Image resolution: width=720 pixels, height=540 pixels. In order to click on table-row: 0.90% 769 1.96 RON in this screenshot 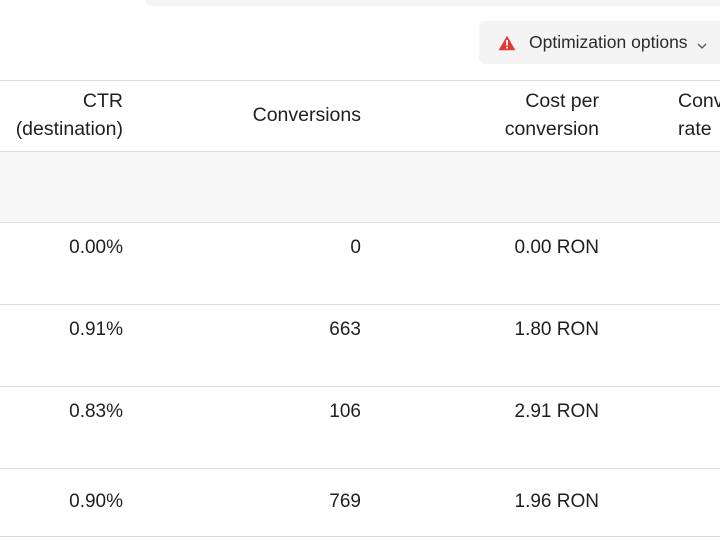, I will do `click(360, 504)`.